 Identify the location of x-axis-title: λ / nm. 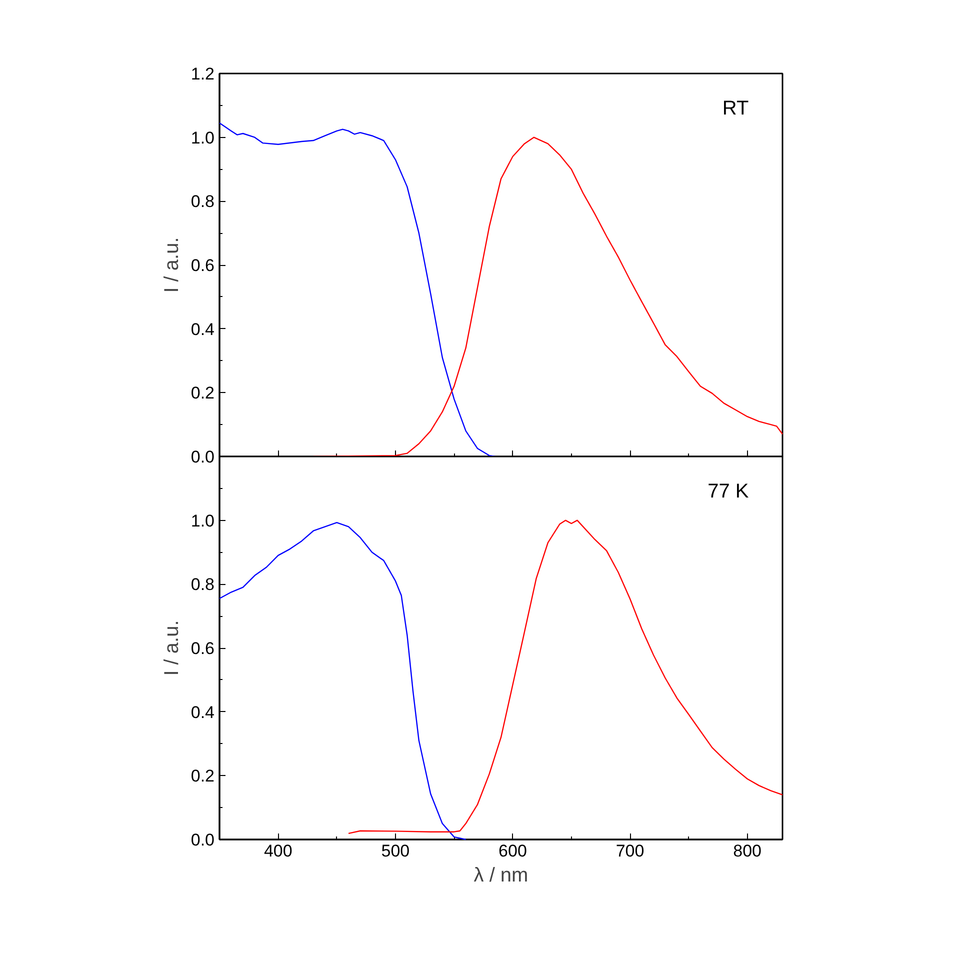
(501, 875).